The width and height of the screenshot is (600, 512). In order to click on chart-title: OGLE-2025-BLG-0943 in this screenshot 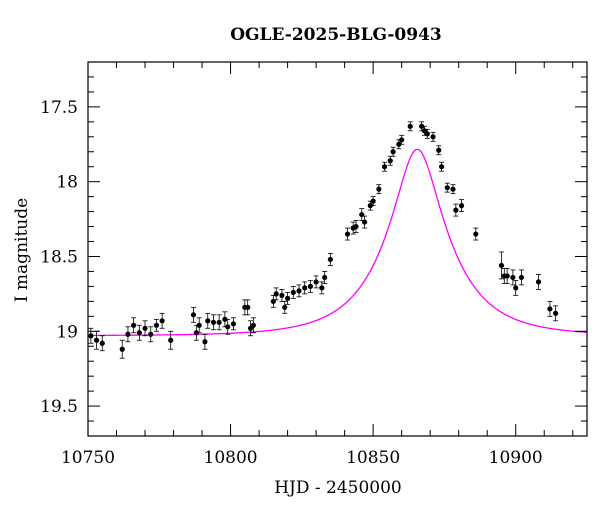, I will do `click(336, 35)`.